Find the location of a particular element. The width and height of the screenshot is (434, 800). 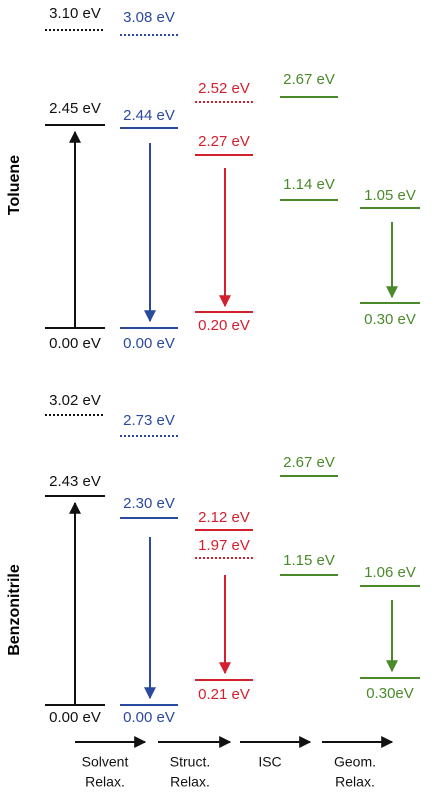

energy-label: 2.30 eV is located at coordinates (149, 503).